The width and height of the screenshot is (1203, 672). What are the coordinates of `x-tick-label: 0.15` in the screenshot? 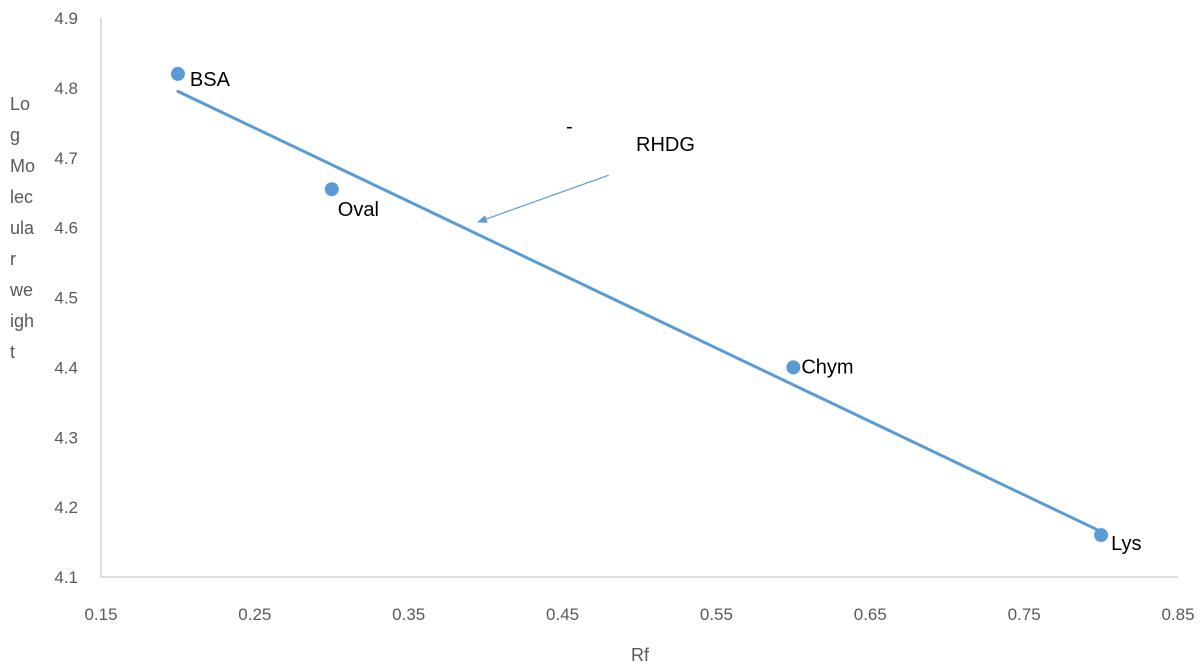 It's located at (100, 614).